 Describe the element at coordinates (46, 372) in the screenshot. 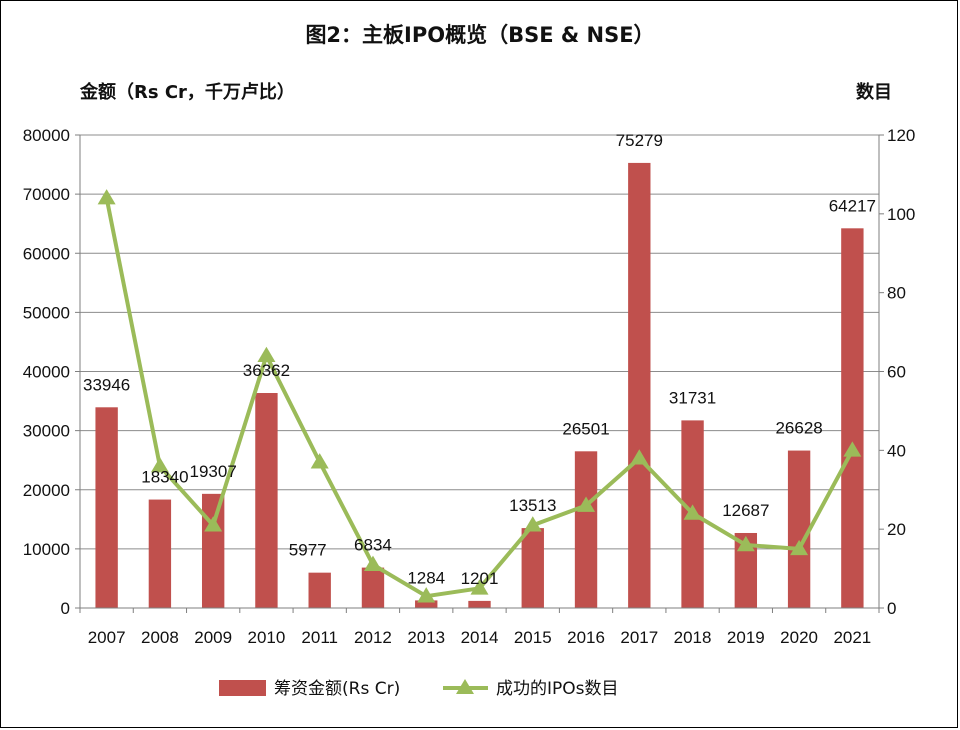

I see `y-tick-label: 40000` at that location.